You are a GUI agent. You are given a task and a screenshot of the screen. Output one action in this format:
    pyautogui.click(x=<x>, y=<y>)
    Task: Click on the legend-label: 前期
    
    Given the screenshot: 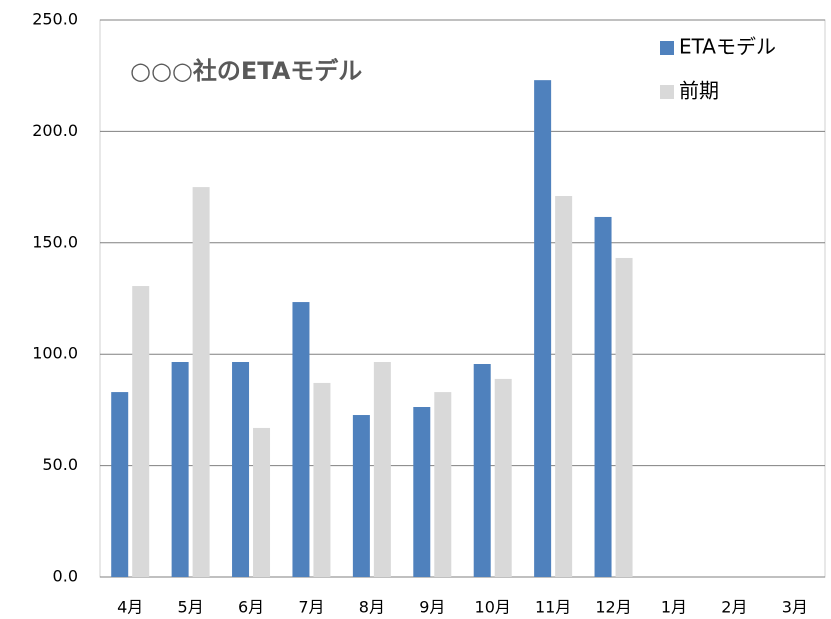 What is the action you would take?
    pyautogui.click(x=699, y=91)
    